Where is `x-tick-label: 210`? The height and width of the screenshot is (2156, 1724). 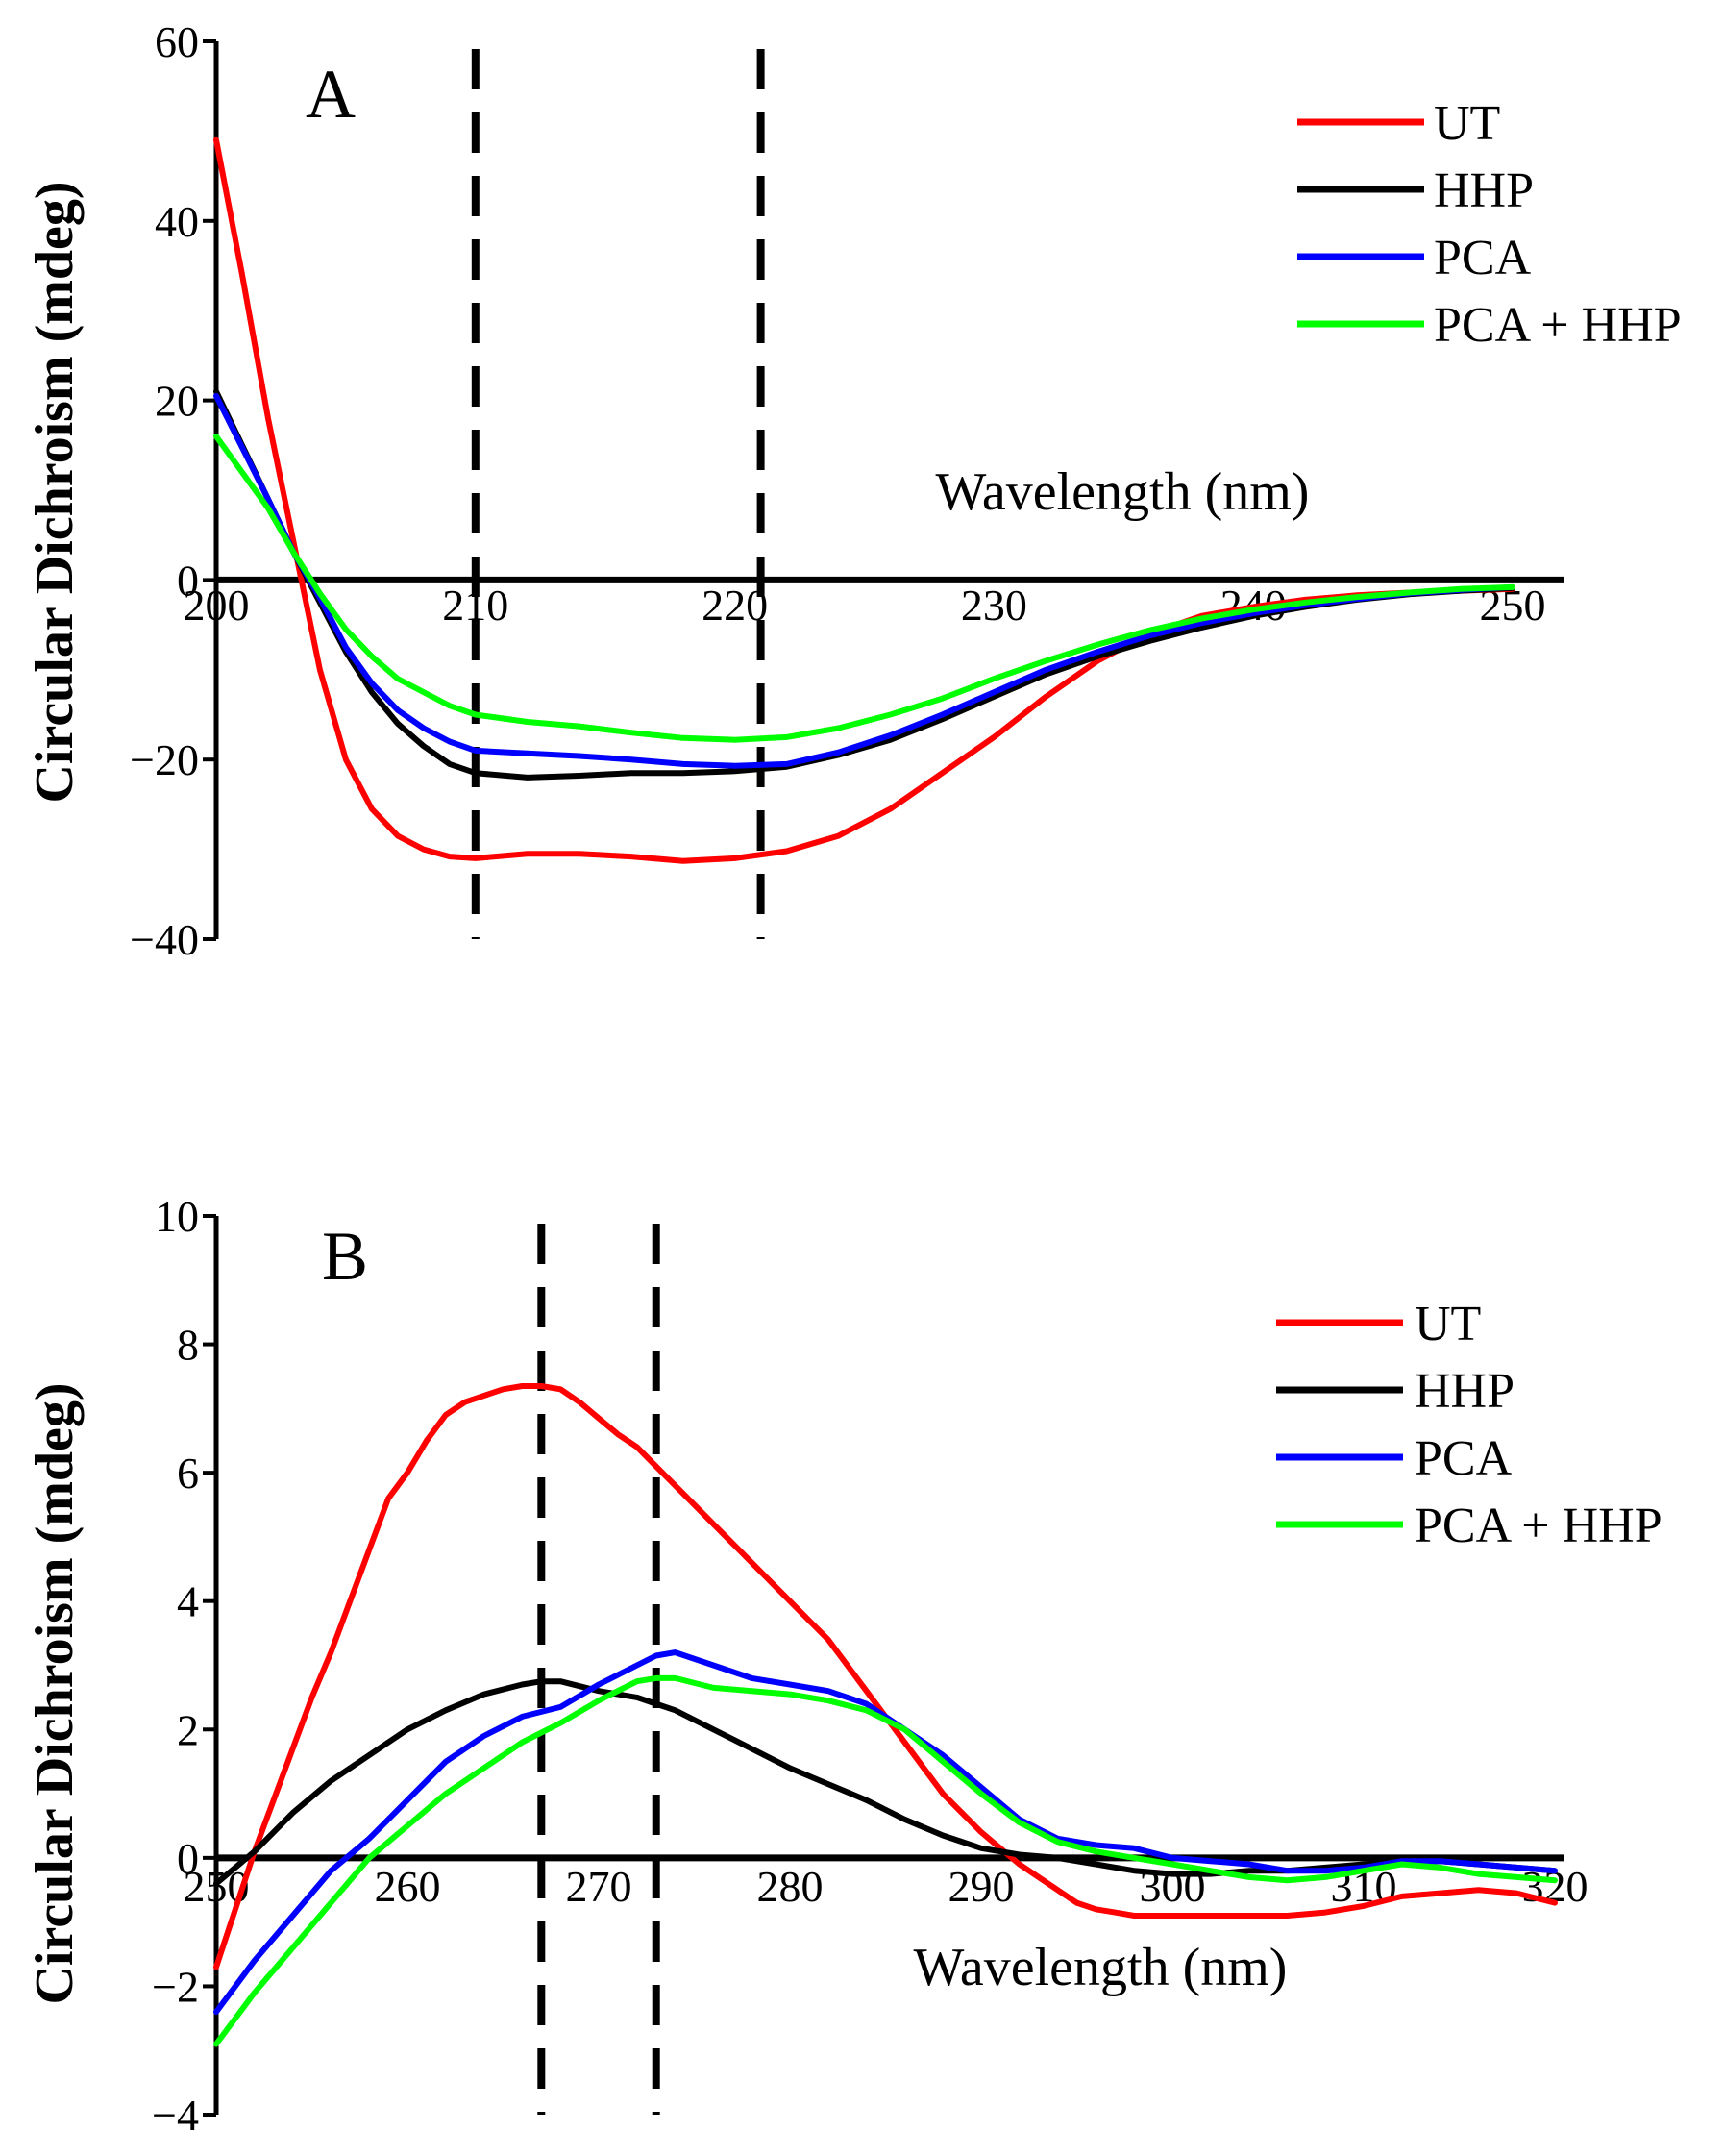
x-tick-label: 210 is located at coordinates (475, 605).